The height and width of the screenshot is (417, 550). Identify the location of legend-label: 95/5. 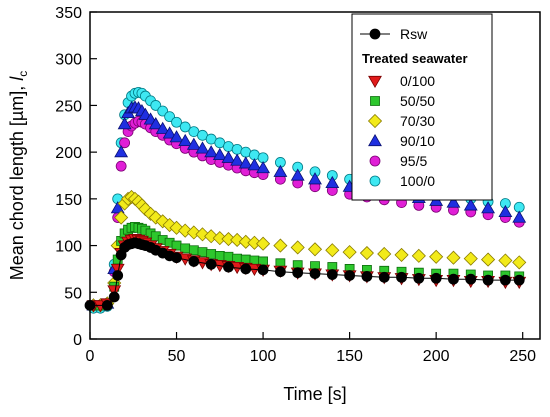
(413, 161).